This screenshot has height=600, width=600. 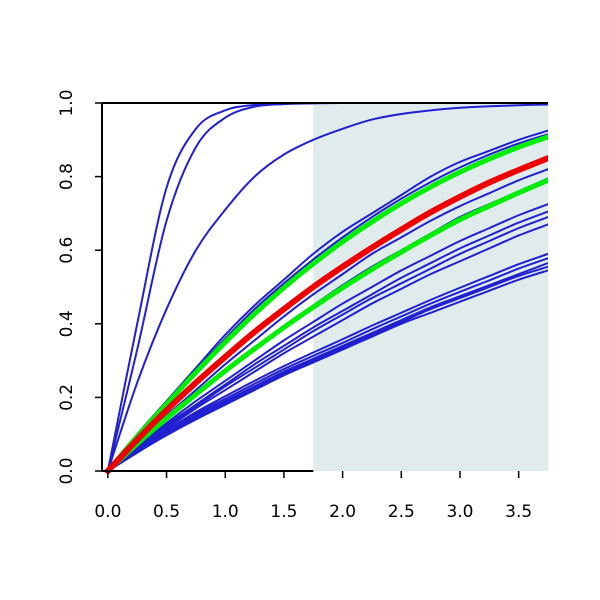 I want to click on x-tick-label: 1.5, so click(x=283, y=512).